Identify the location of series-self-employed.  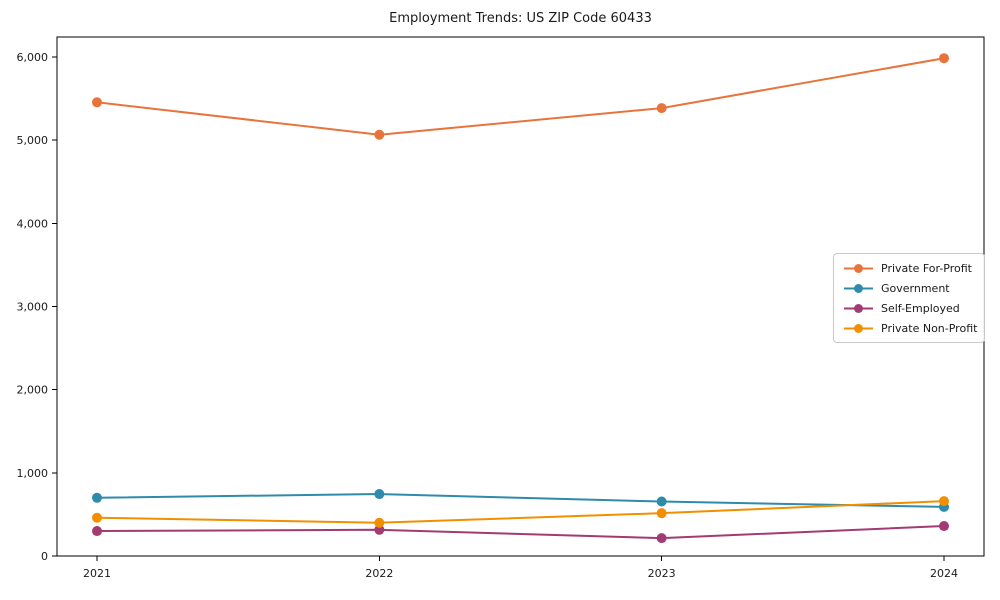
(520, 532).